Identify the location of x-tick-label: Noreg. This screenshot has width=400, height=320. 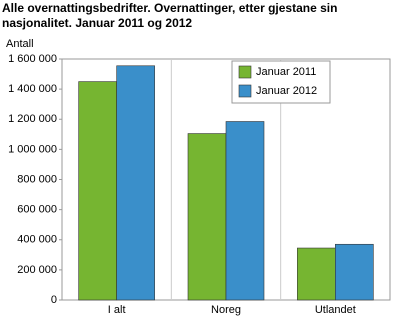
(226, 310).